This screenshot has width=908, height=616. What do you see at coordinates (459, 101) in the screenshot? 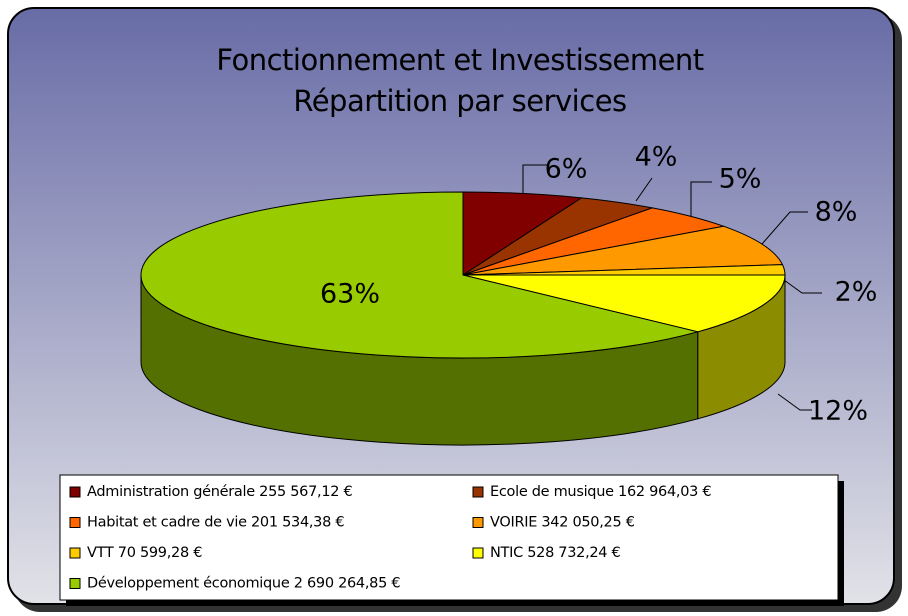
I see `chart-subtitle: Répartition par services` at bounding box center [459, 101].